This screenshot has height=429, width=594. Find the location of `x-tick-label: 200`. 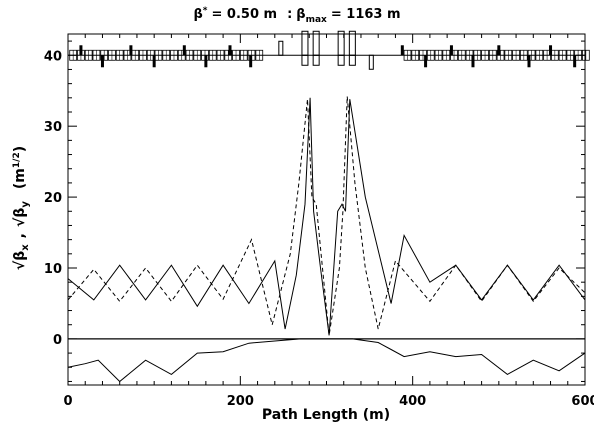

x-tick-label: 200 is located at coordinates (240, 401).